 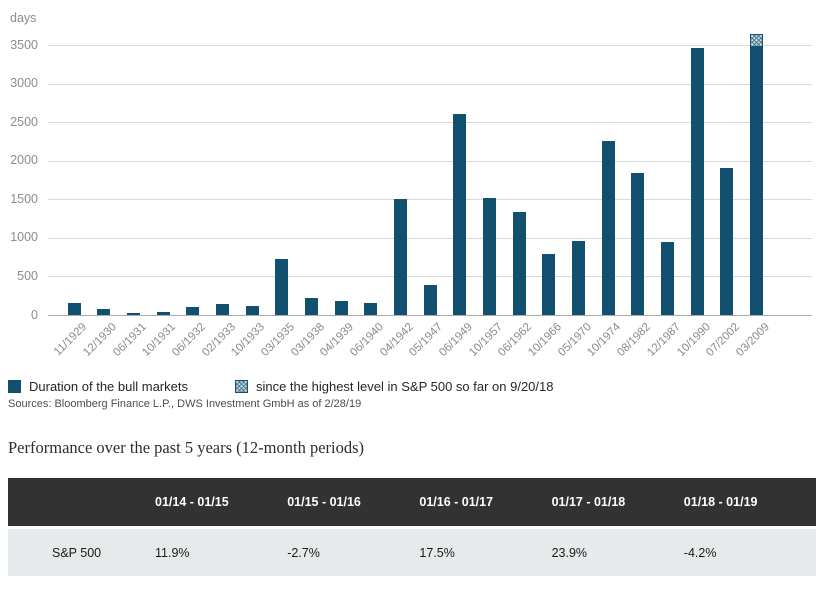 I want to click on y-tick-label: 500, so click(x=27, y=275).